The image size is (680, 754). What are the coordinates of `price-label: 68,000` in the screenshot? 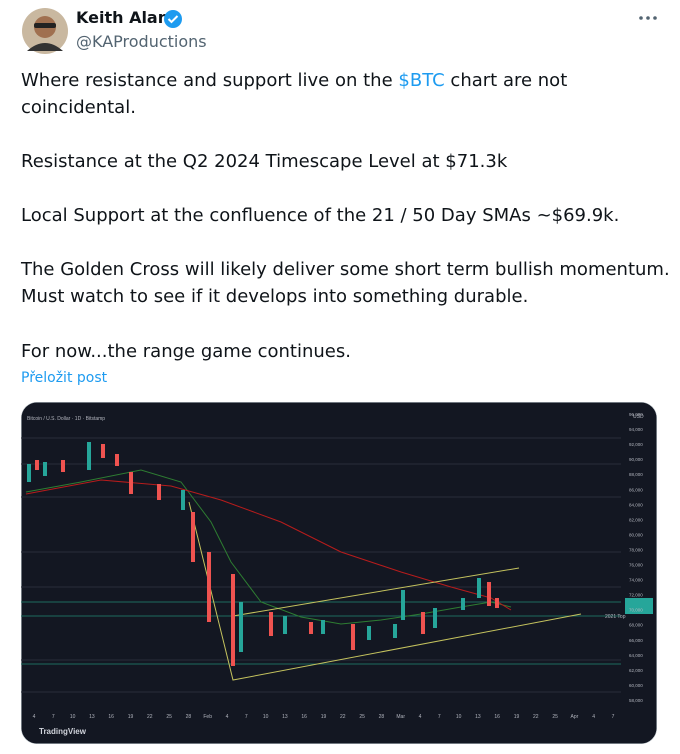 It's located at (636, 625).